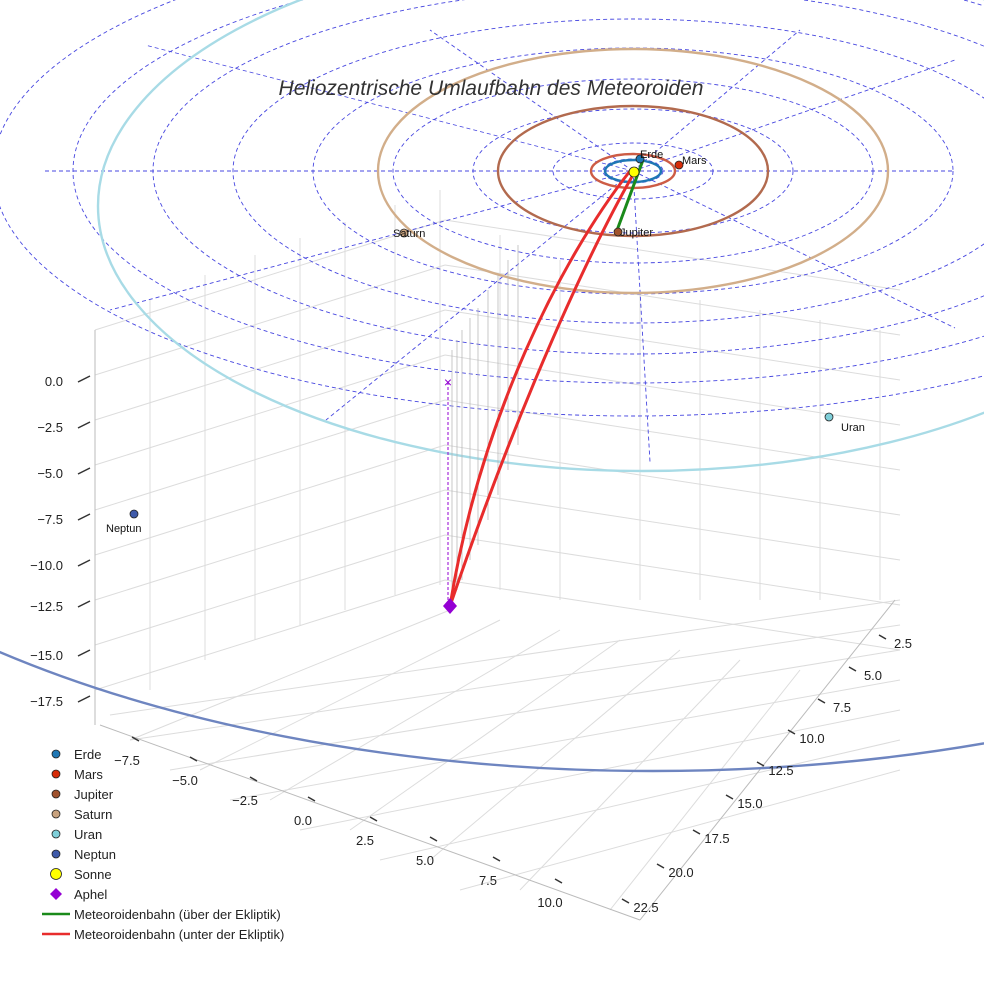 This screenshot has height=984, width=984. Describe the element at coordinates (679, 165) in the screenshot. I see `planet-mars` at that location.